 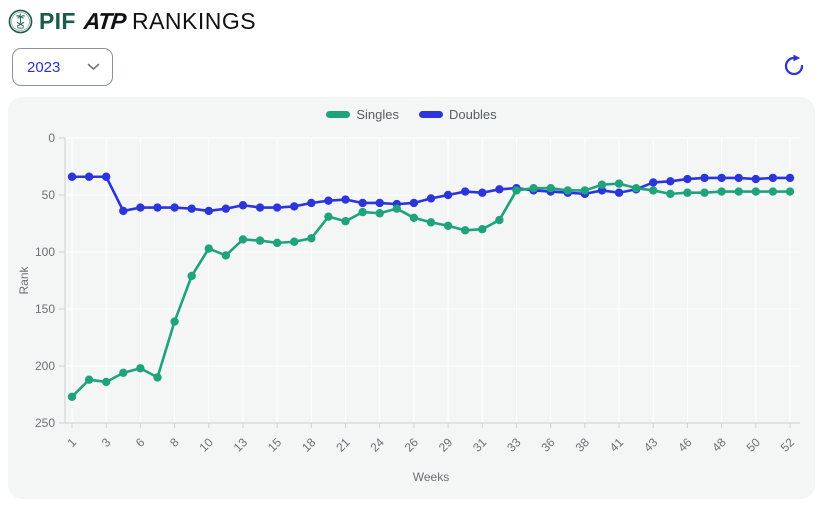 What do you see at coordinates (788, 445) in the screenshot?
I see `svg-text: 52` at bounding box center [788, 445].